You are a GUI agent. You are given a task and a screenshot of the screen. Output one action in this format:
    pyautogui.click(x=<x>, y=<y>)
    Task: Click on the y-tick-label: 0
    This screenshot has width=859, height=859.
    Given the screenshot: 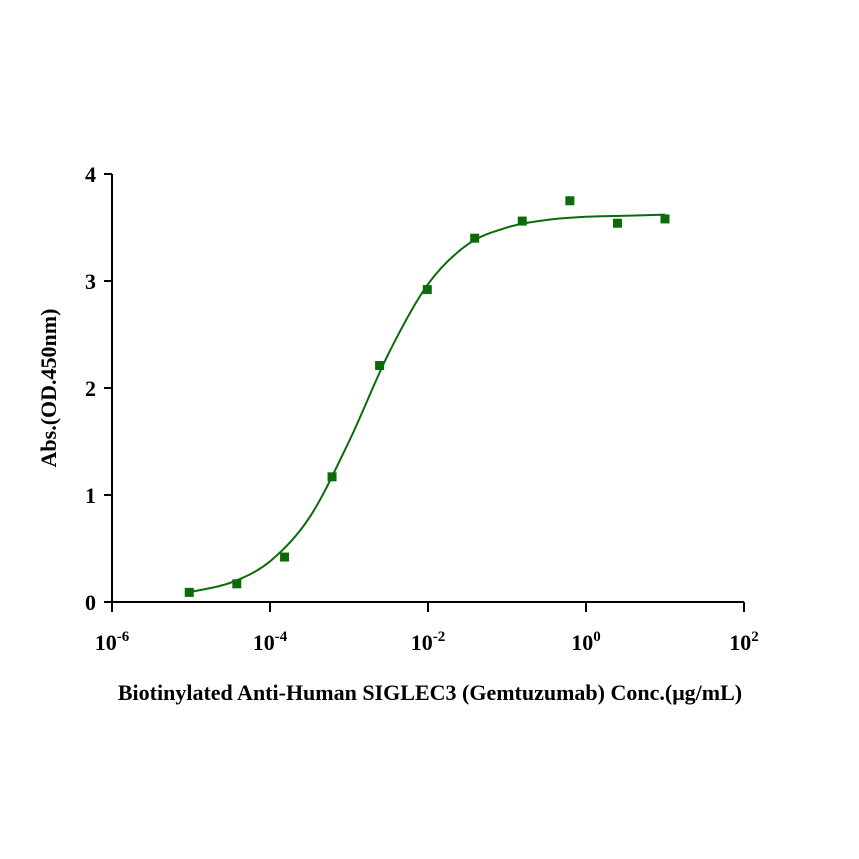 What is the action you would take?
    pyautogui.click(x=90, y=602)
    